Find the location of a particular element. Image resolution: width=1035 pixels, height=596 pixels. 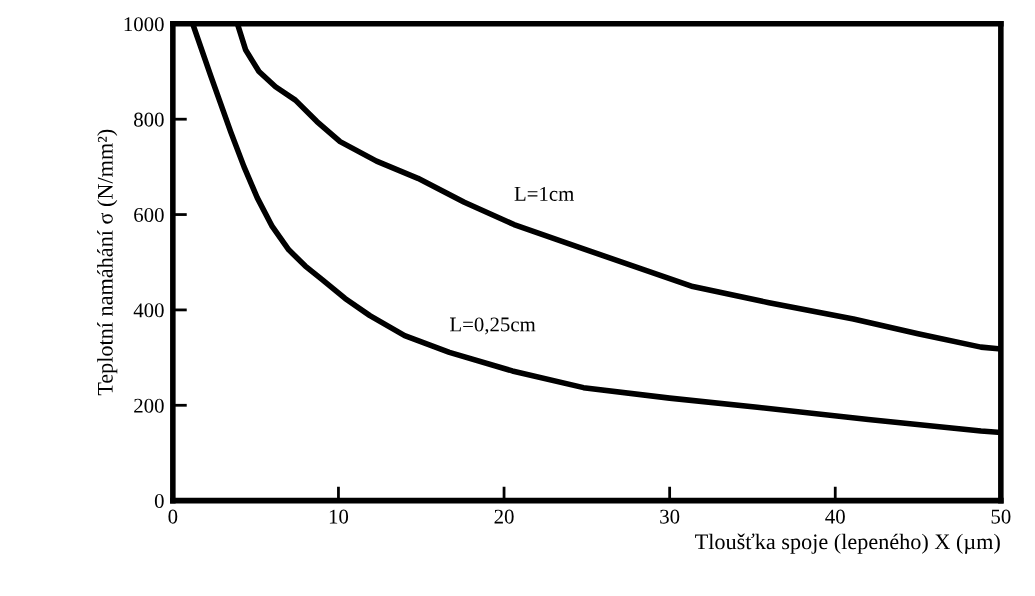

series-label: L=1cm is located at coordinates (544, 193).